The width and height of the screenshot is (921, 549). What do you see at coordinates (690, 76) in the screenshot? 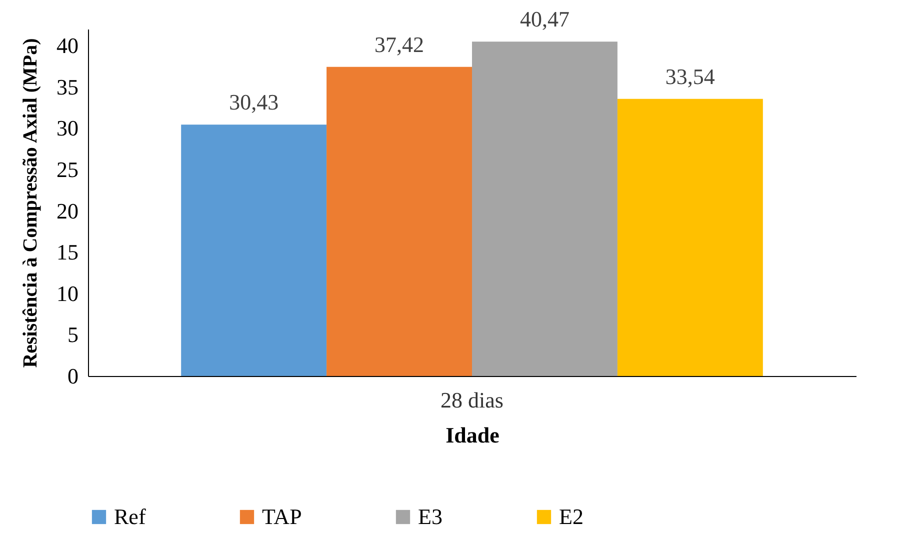
I see `data-label: 33,54` at bounding box center [690, 76].